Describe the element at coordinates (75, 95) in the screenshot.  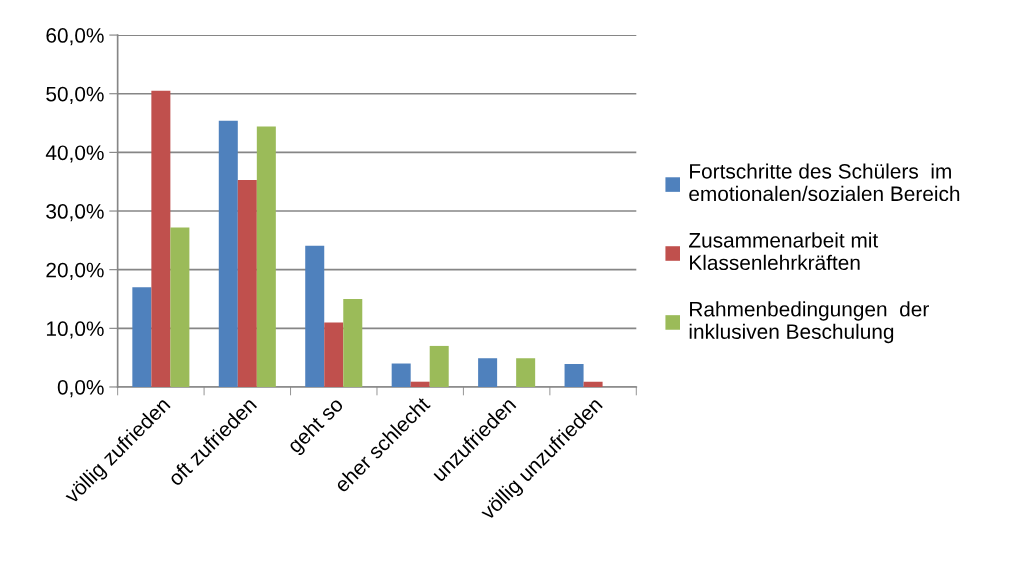
I see `y-tick-label: 50,0%` at that location.